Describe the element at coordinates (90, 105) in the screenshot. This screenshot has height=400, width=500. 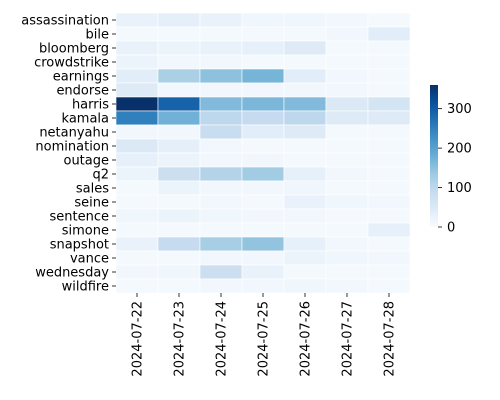
I see `y-tick-label-harris: harris` at that location.